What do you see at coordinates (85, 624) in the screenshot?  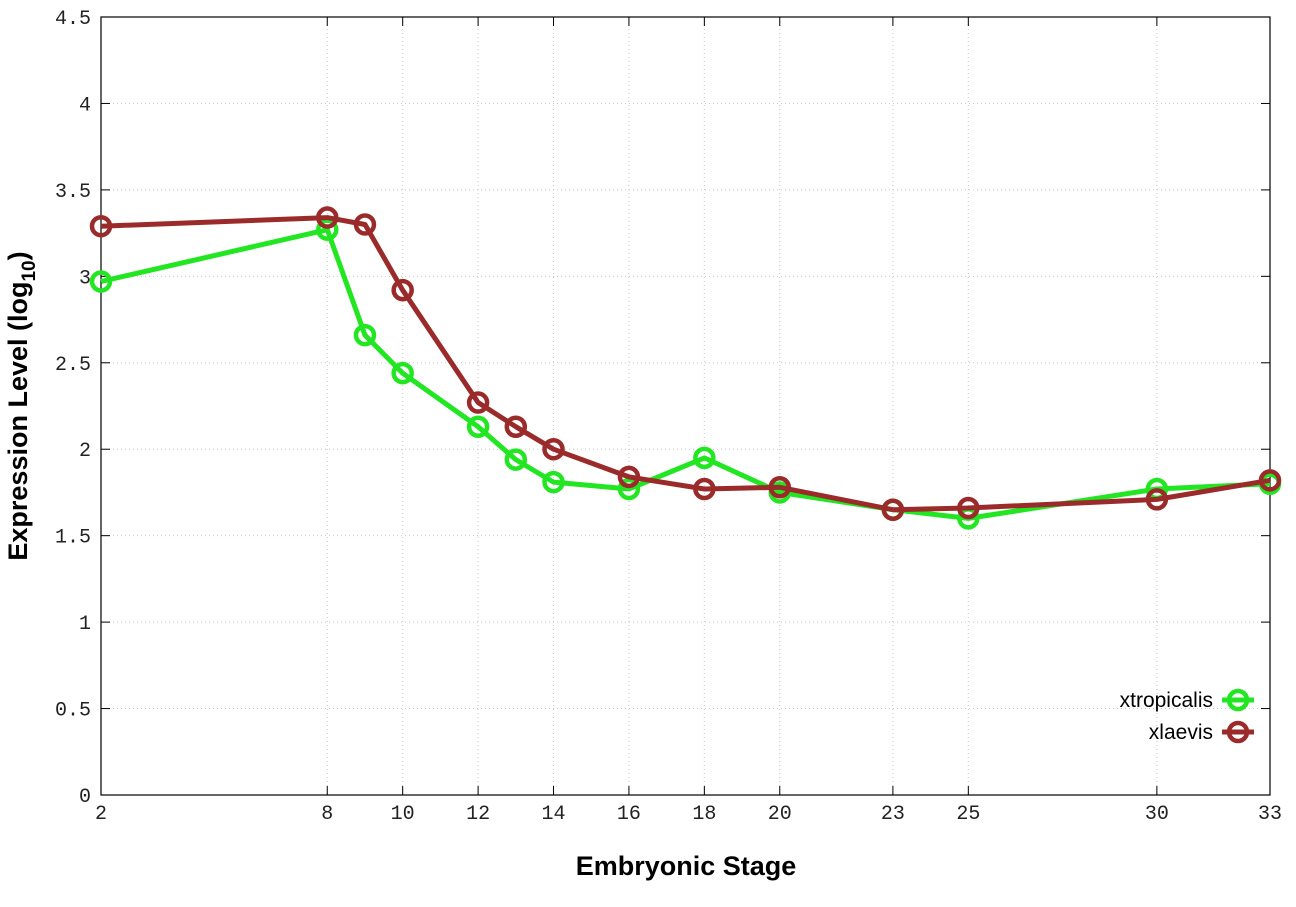 I see `y-tick-label: 1` at bounding box center [85, 624].